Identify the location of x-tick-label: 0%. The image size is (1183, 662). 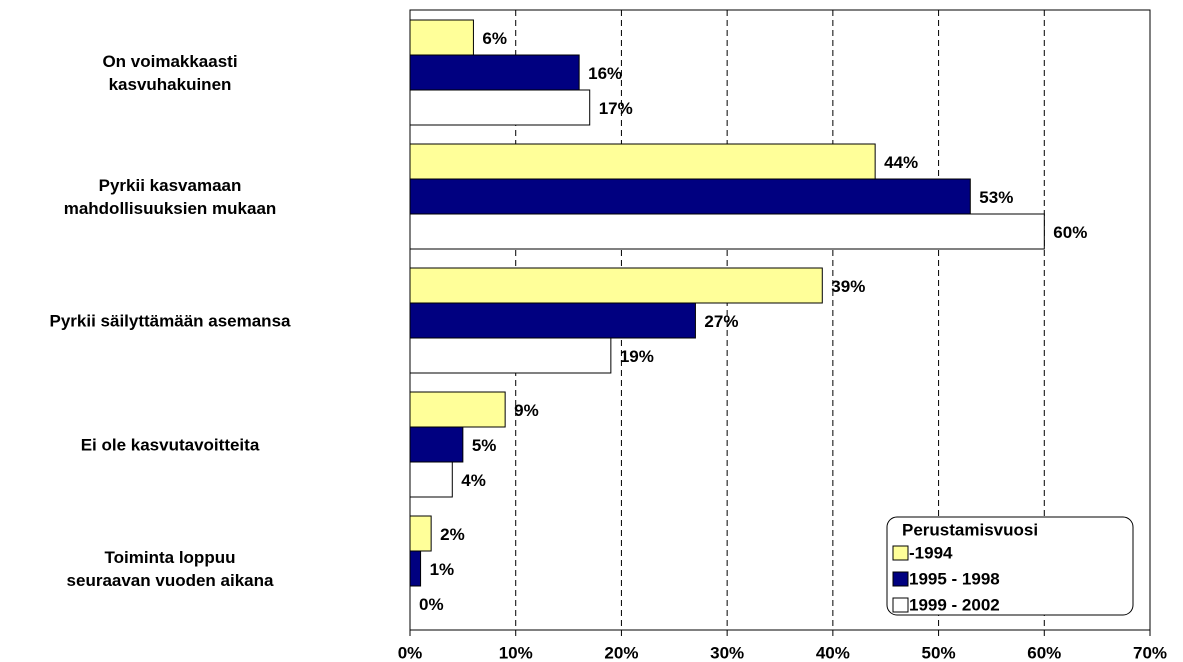
(410, 652).